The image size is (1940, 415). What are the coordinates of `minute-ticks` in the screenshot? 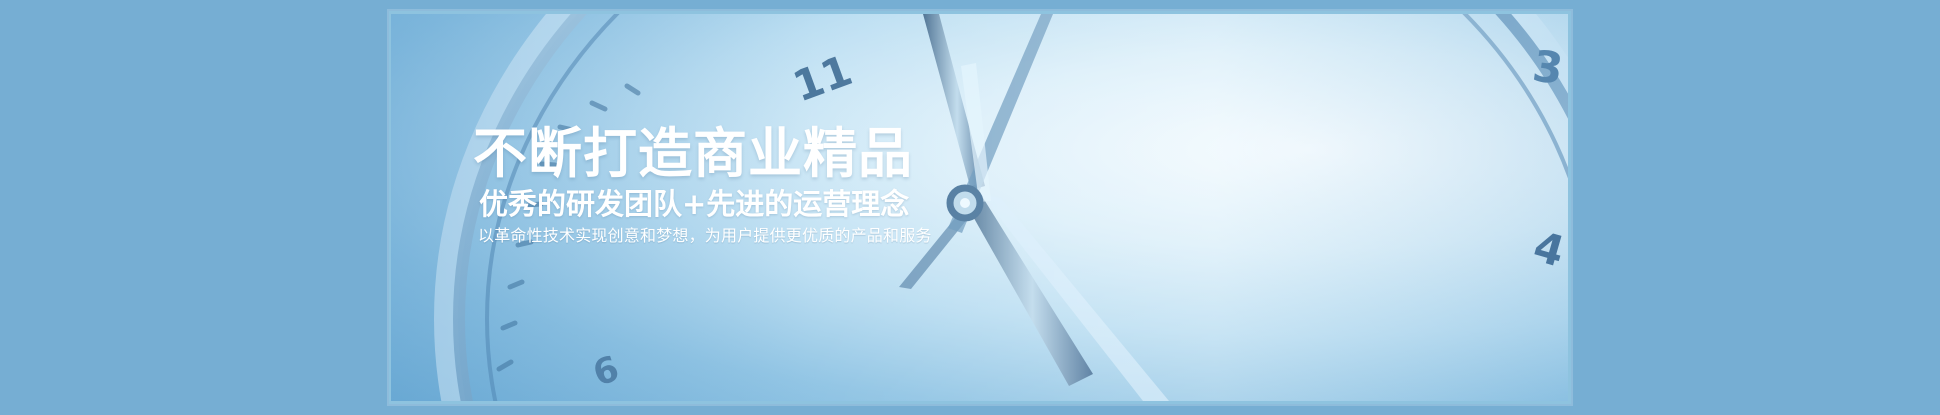 It's located at (568, 227).